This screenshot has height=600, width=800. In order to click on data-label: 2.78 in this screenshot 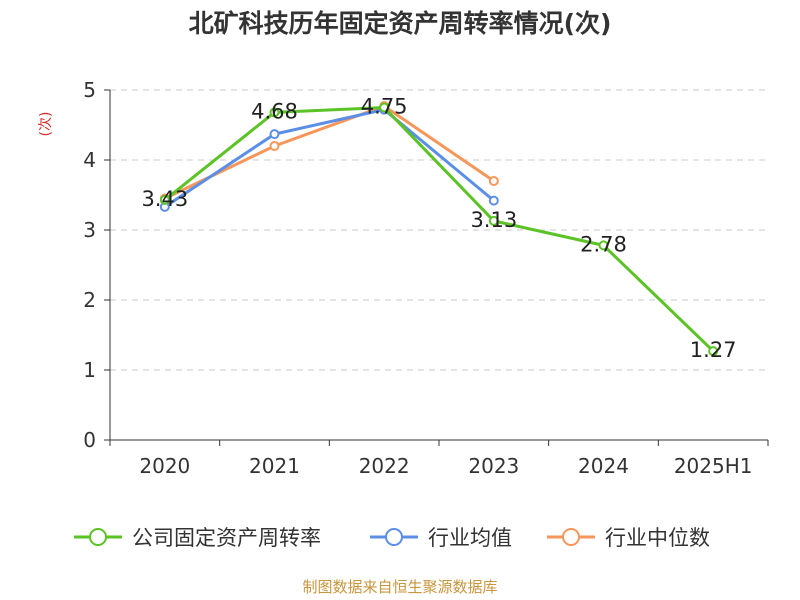, I will do `click(603, 244)`.